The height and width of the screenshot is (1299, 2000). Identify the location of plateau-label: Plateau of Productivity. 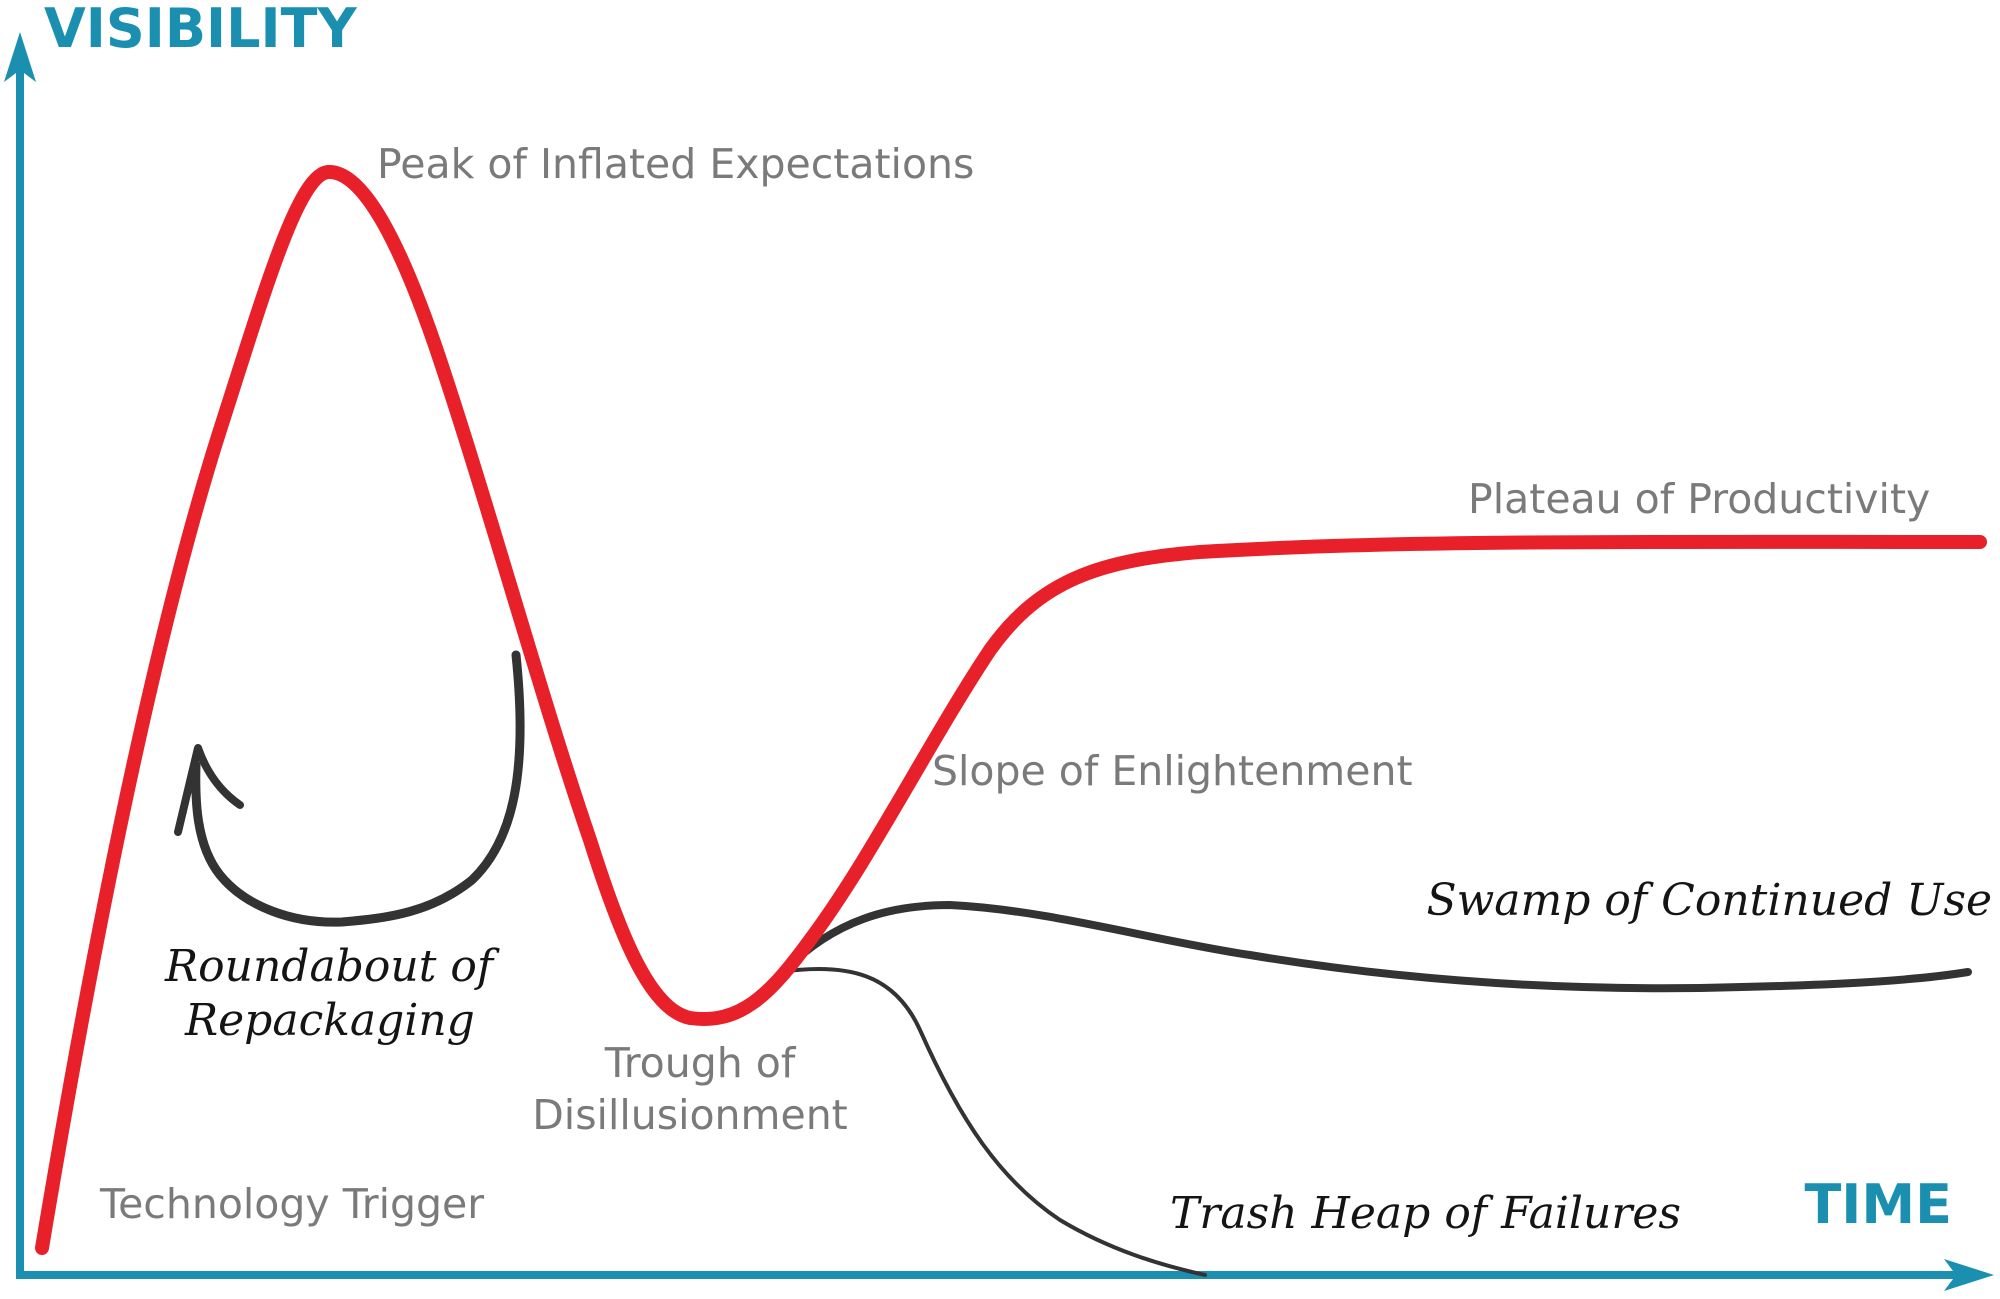
(1699, 499).